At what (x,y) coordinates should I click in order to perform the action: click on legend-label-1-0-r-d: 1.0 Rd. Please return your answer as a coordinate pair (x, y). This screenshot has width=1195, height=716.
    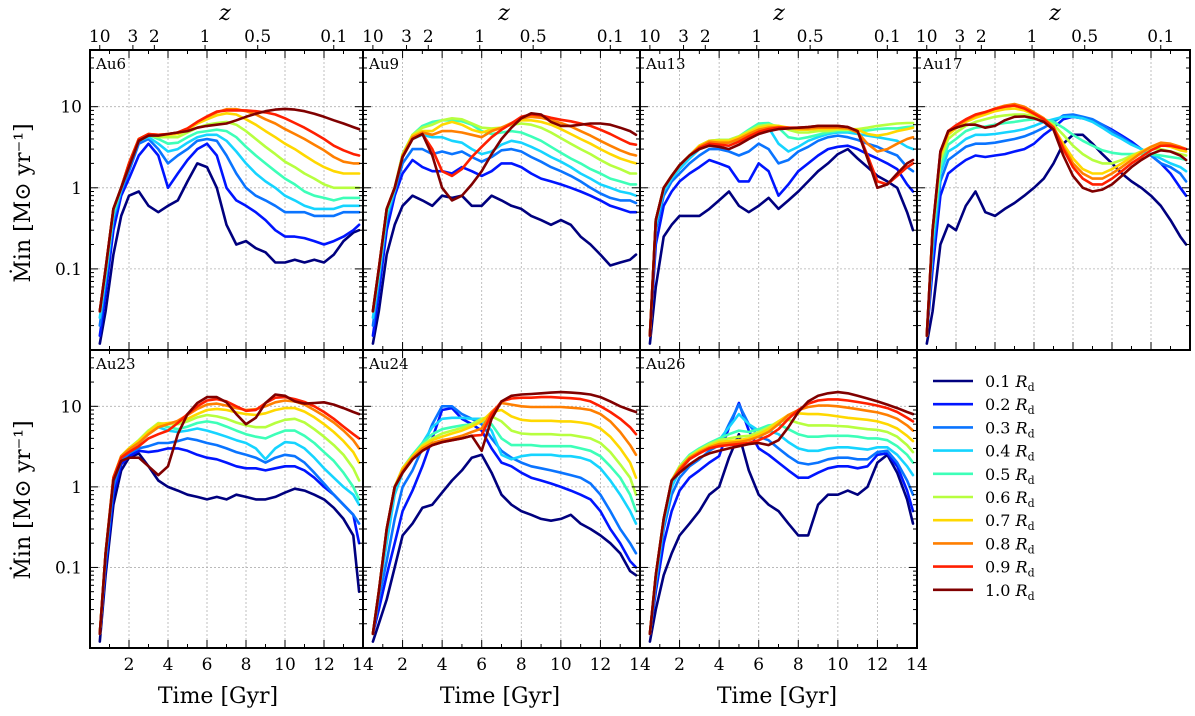
    Looking at the image, I should click on (1010, 592).